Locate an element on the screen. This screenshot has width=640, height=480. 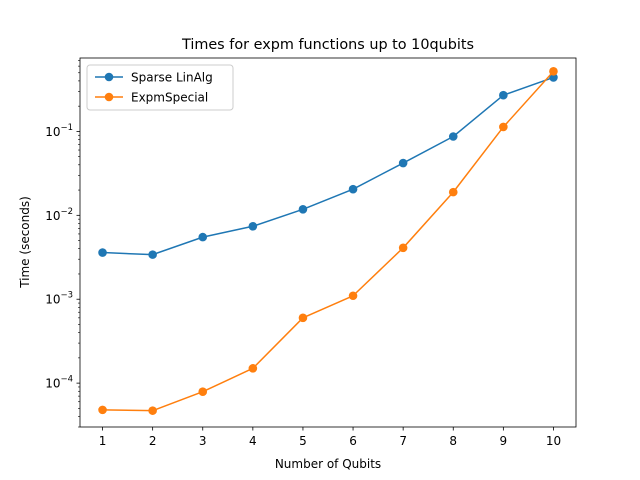
y-tick-label: 10⁻¹ is located at coordinates (59, 131).